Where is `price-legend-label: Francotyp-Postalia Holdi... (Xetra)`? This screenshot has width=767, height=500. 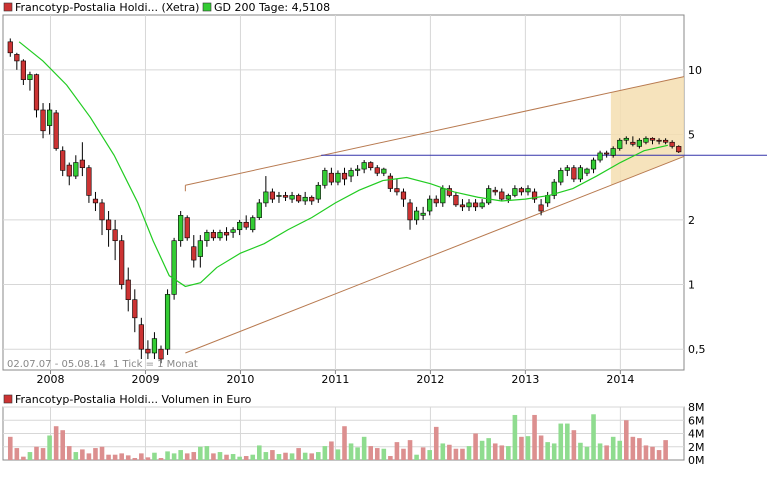
price-legend-label: Francotyp-Postalia Holdi... (Xetra) is located at coordinates (107, 7).